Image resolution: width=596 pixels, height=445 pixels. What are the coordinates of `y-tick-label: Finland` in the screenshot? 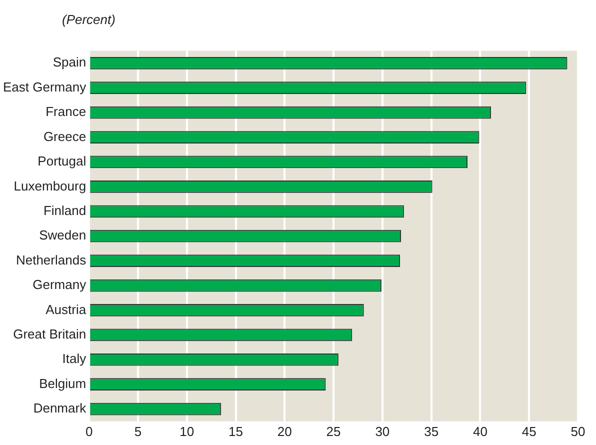 It's located at (64, 210).